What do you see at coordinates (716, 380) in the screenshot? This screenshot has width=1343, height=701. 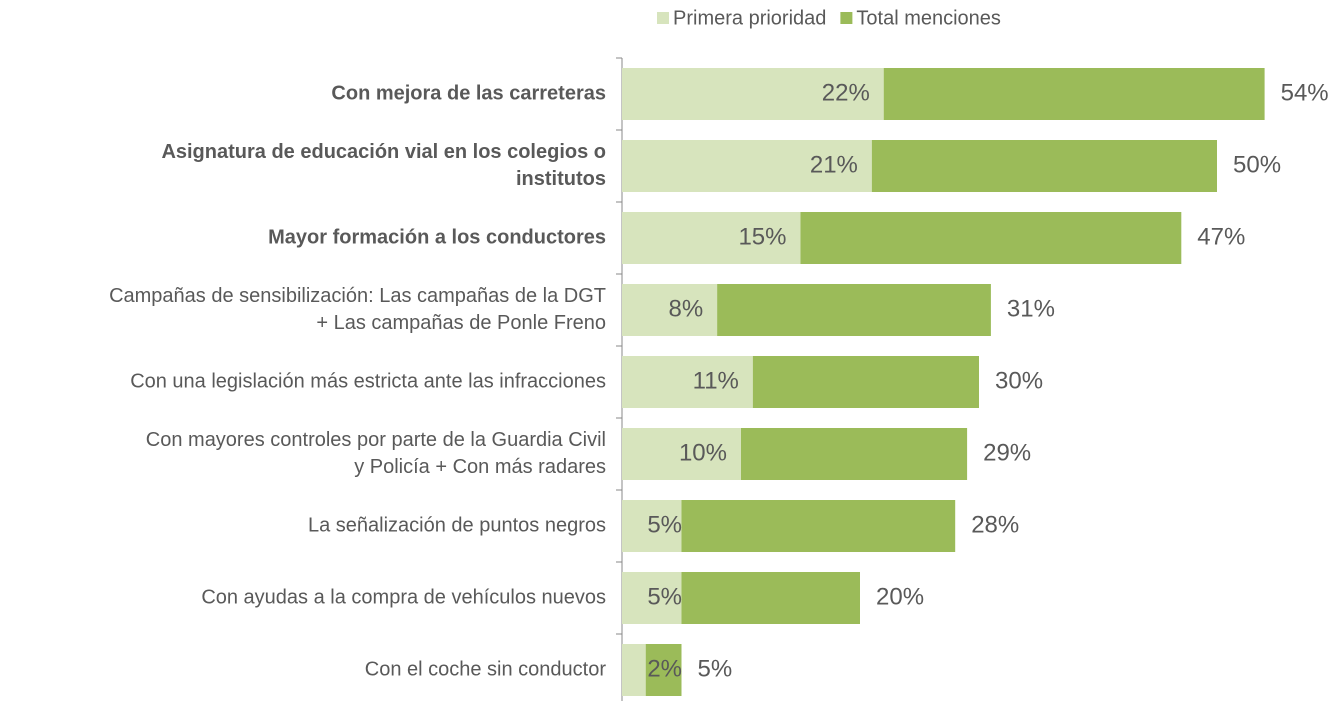 I see `value-label: 11%` at bounding box center [716, 380].